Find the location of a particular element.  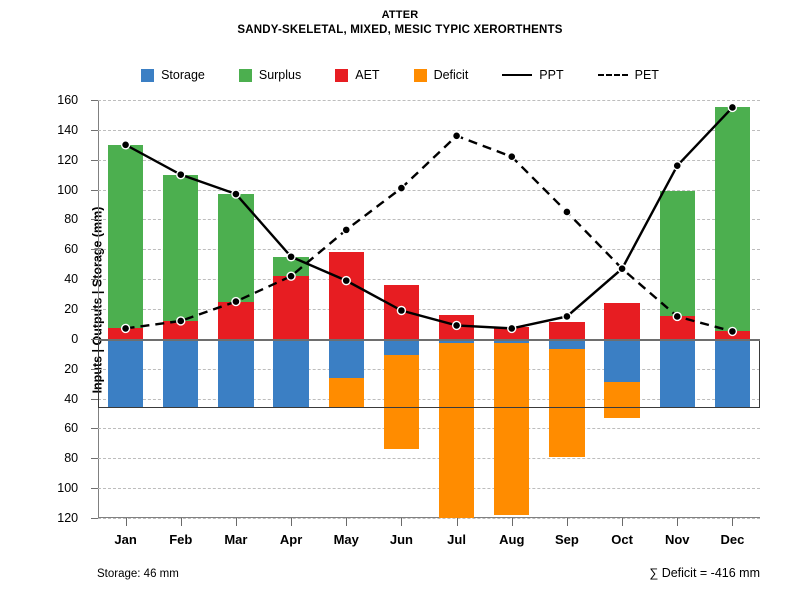

x-tick-label-may: May is located at coordinates (346, 539).